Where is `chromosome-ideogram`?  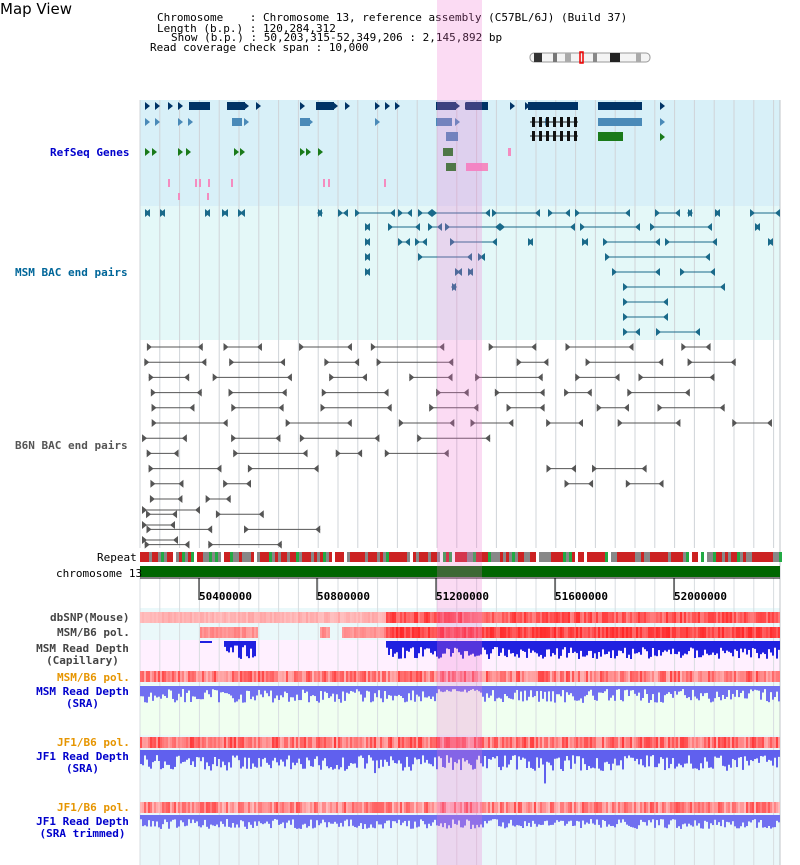 chromosome-ideogram is located at coordinates (590, 57).